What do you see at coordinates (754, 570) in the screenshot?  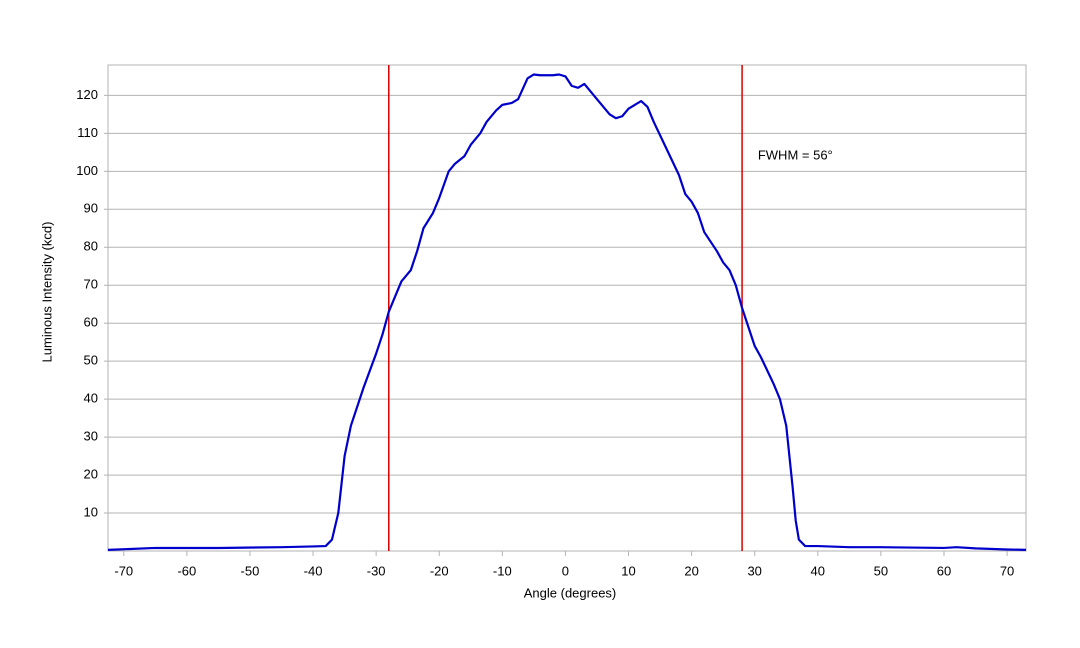 I see `x-tick-label: 30` at bounding box center [754, 570].